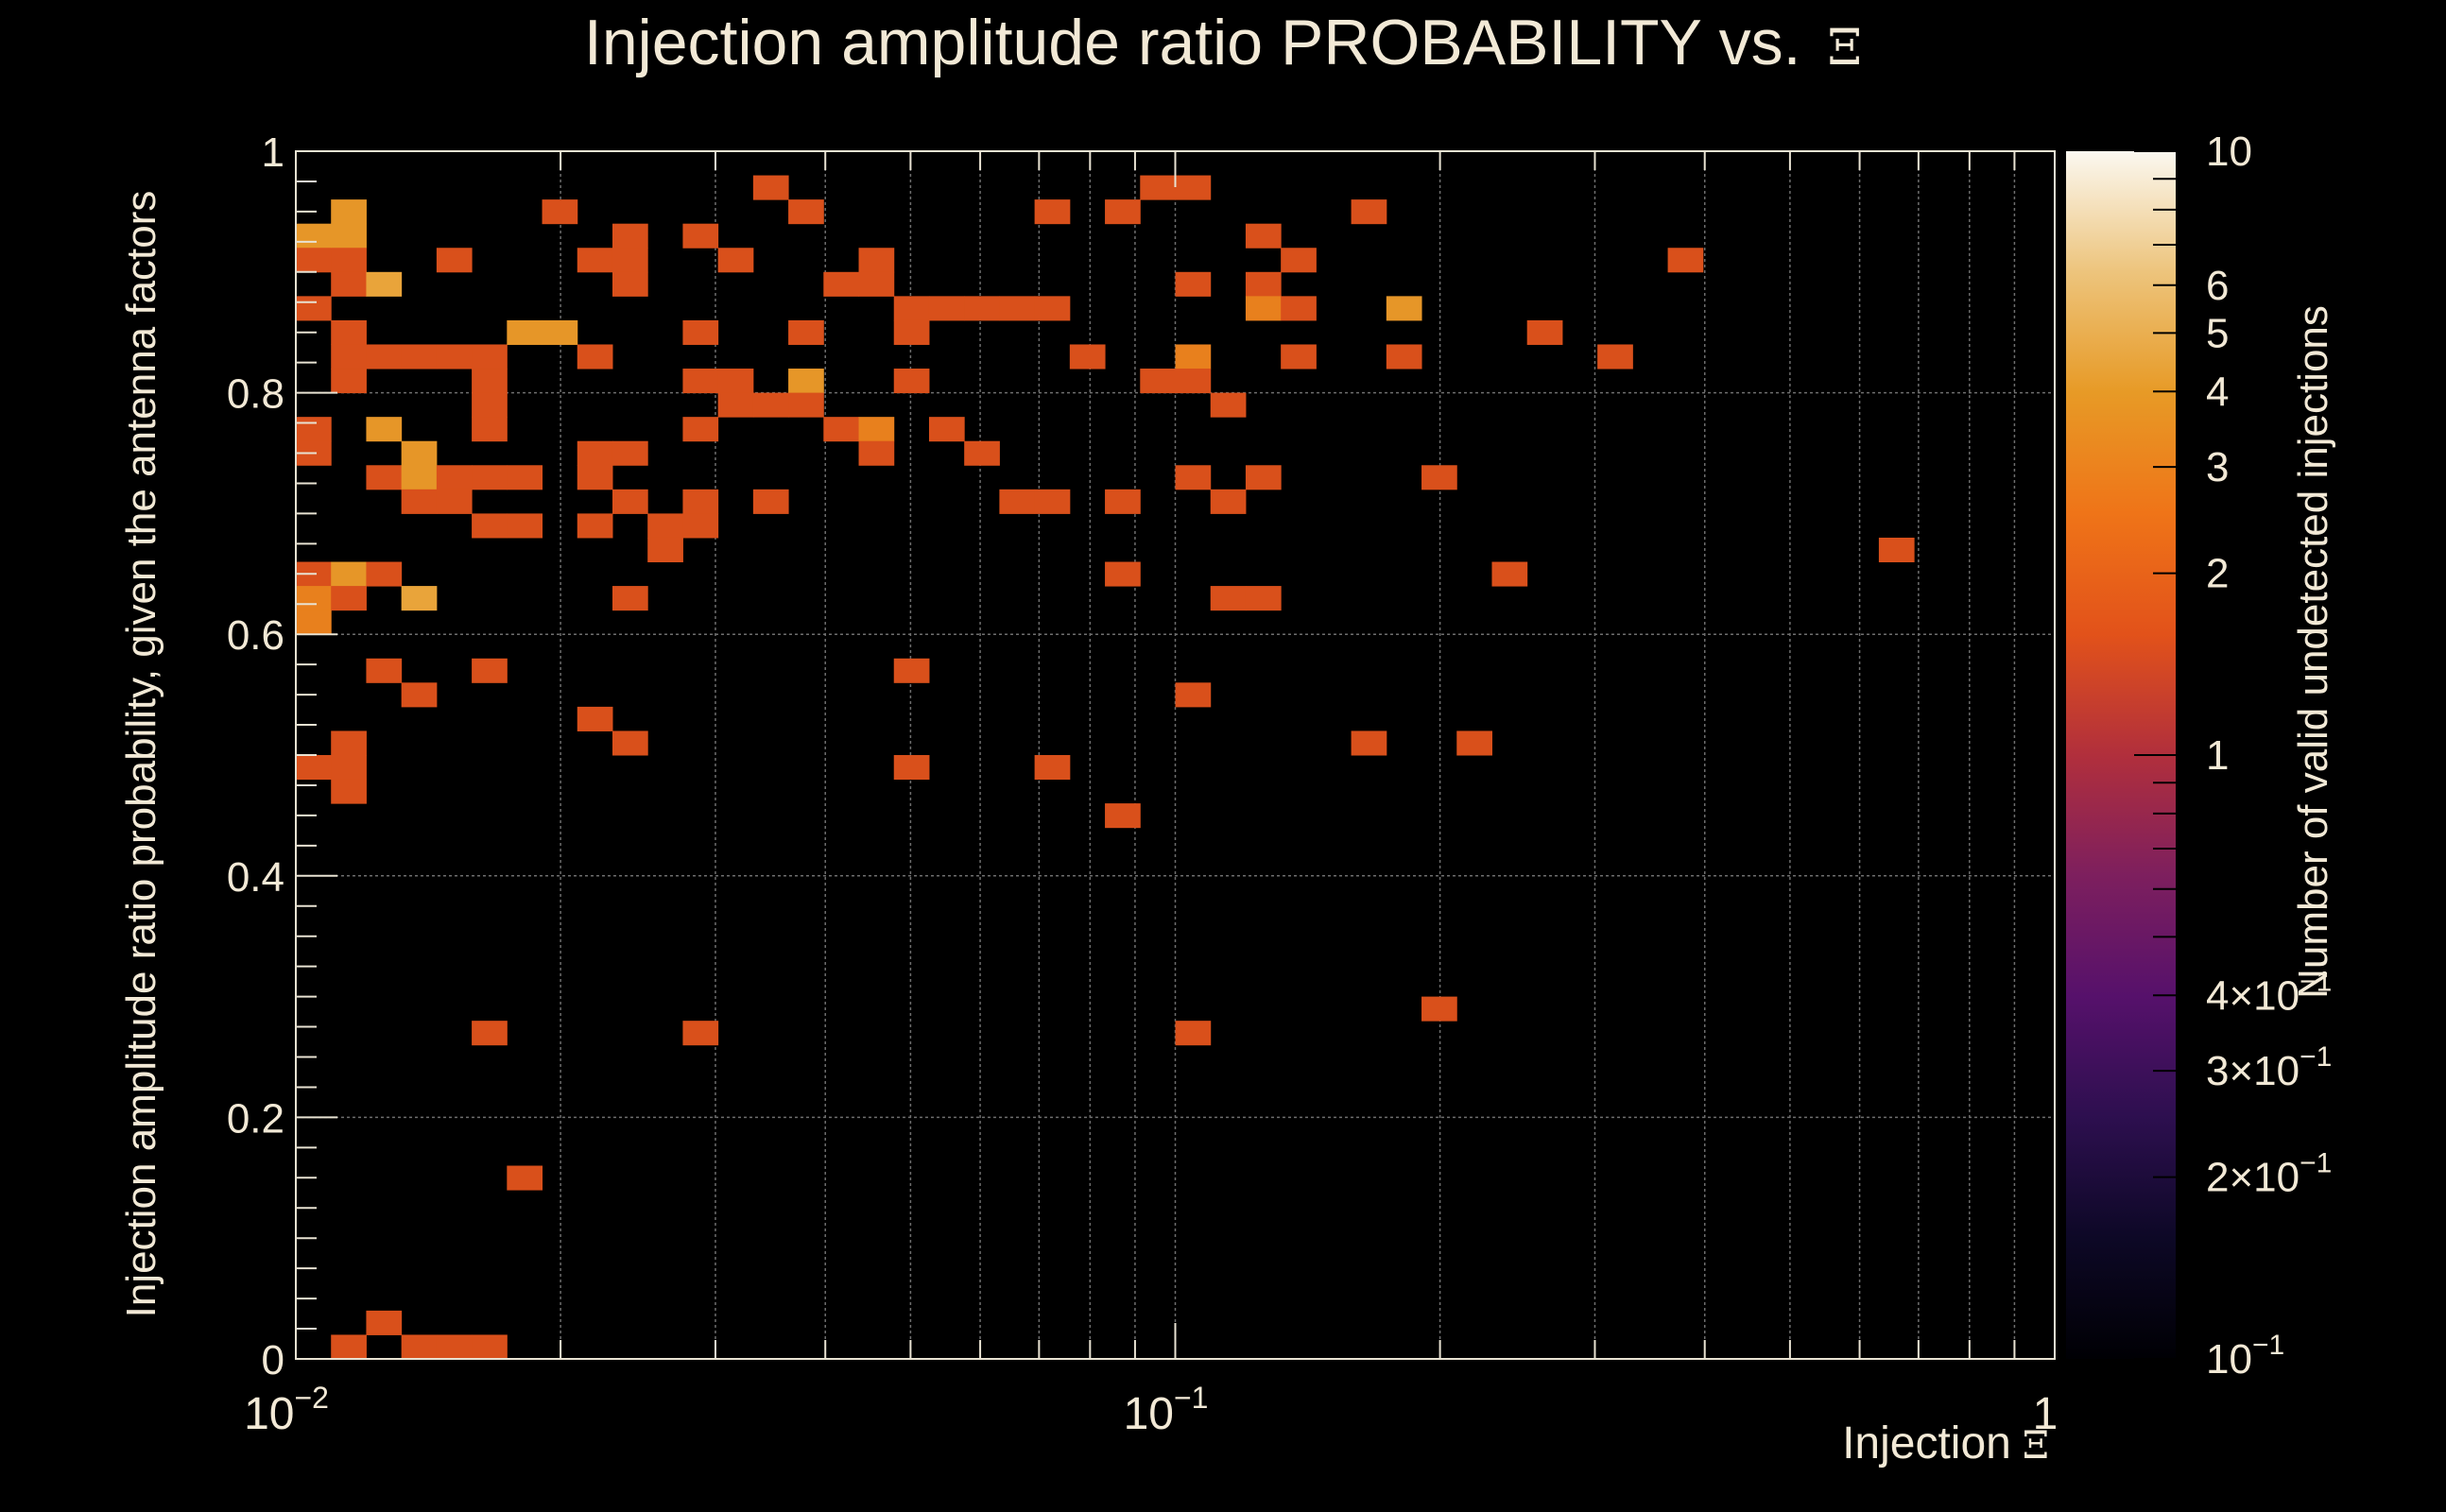 This screenshot has height=1512, width=2446. Describe the element at coordinates (2217, 574) in the screenshot. I see `colorbar-tick-label: 2` at that location.